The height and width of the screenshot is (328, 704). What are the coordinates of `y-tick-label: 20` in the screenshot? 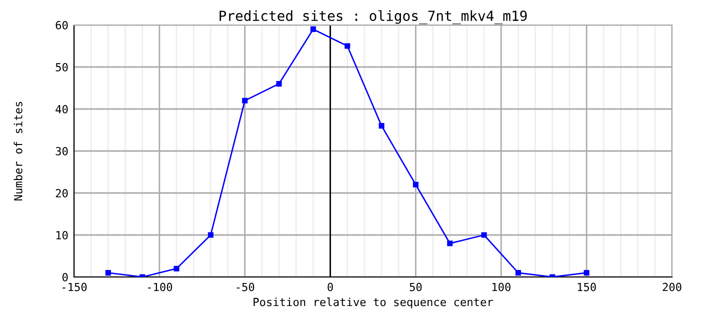 It's located at (62, 193).